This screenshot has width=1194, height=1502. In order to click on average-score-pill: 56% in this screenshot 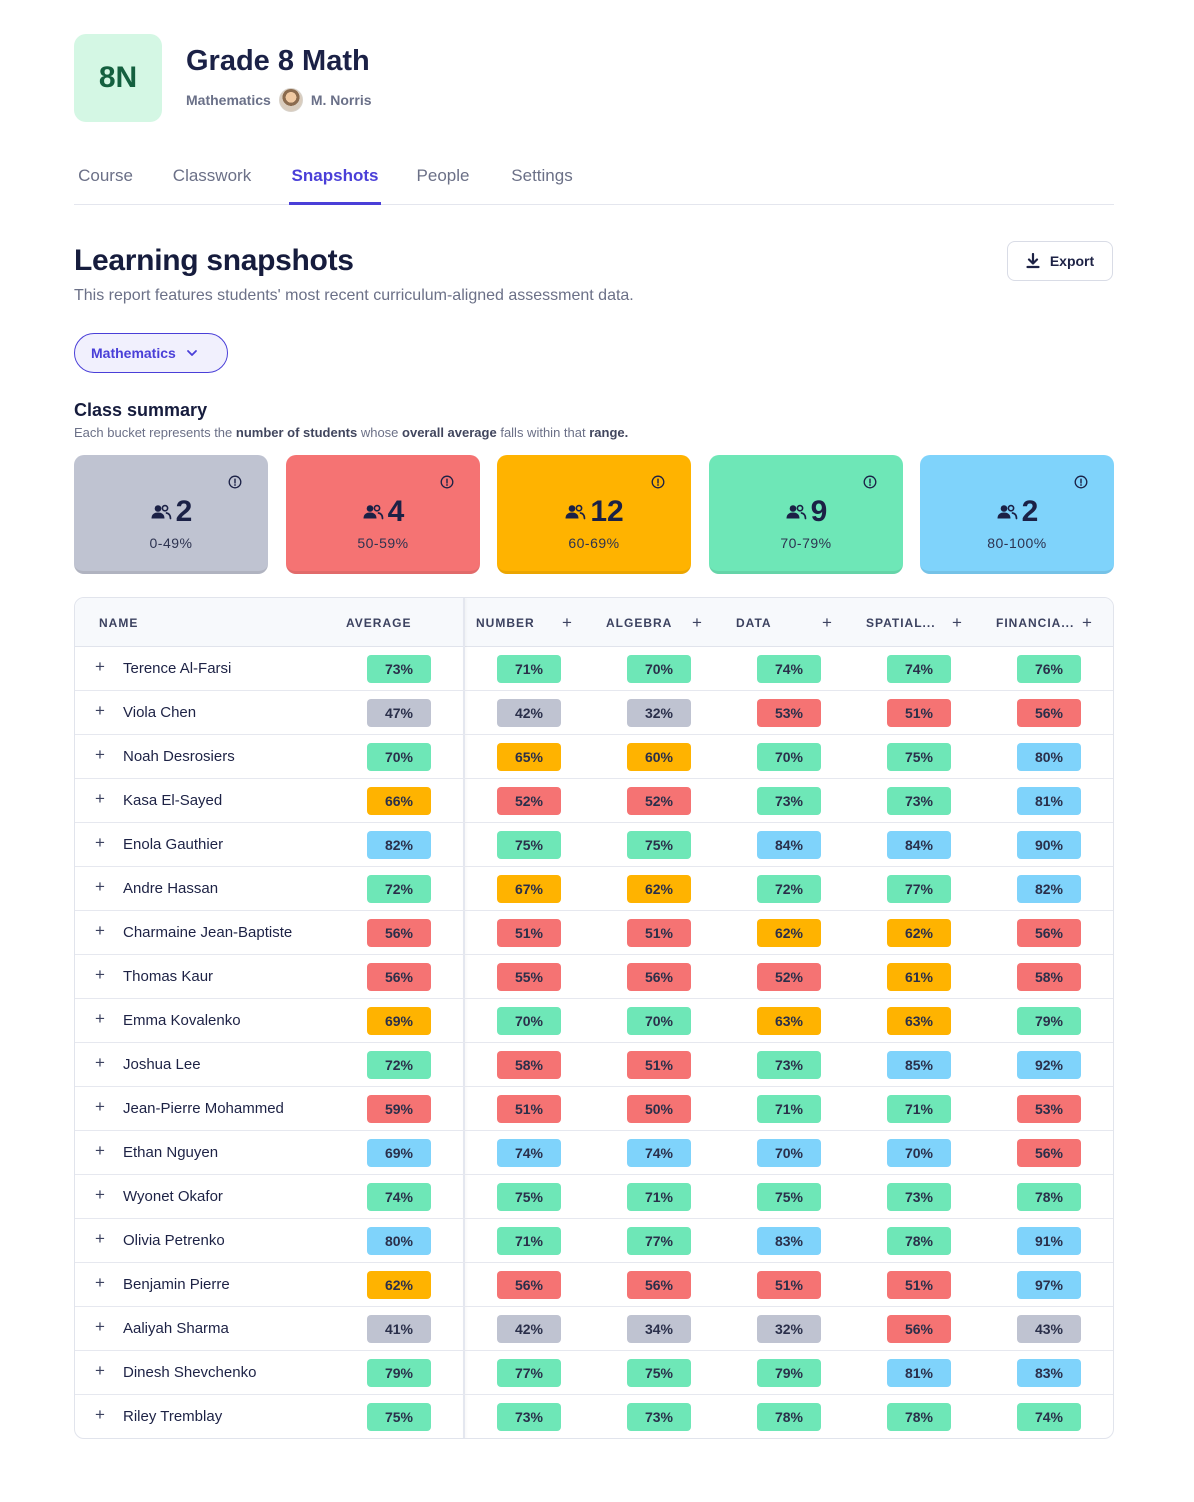, I will do `click(399, 933)`.